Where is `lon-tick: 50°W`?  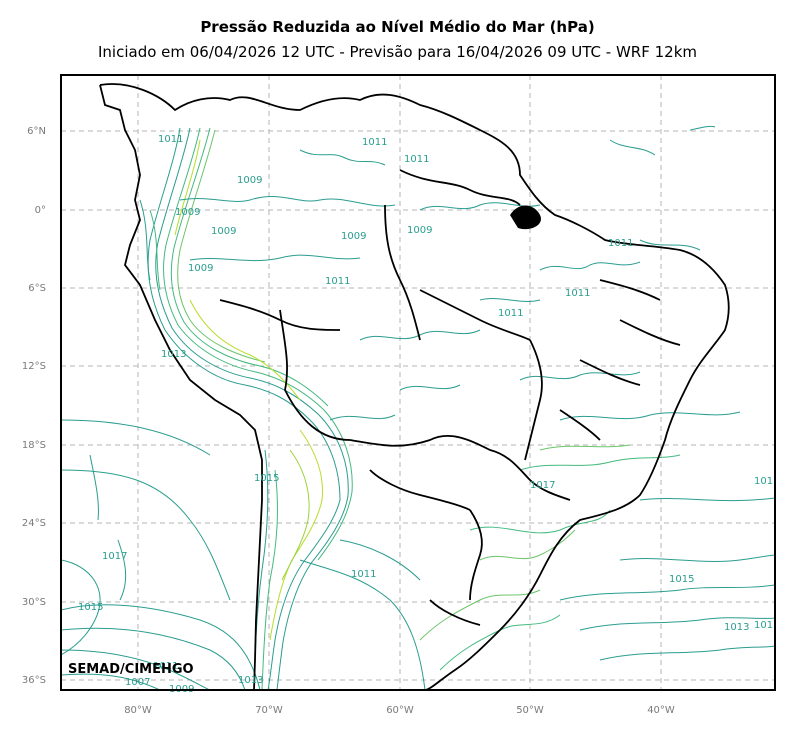 lon-tick: 50°W is located at coordinates (530, 710).